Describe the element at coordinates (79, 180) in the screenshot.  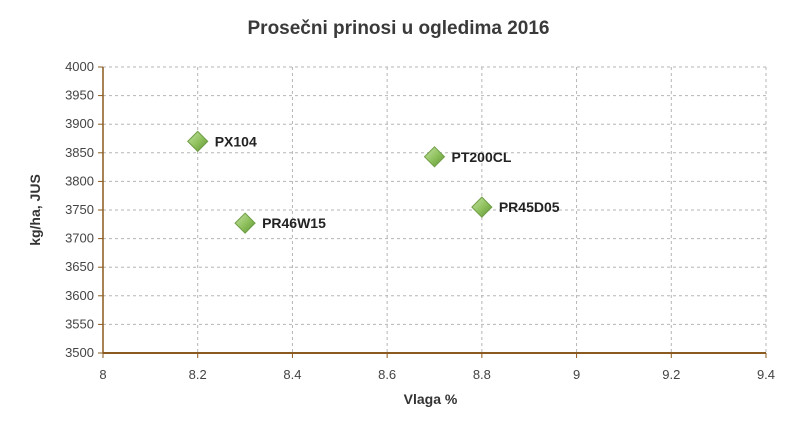
I see `y-tick-label: 3800` at that location.